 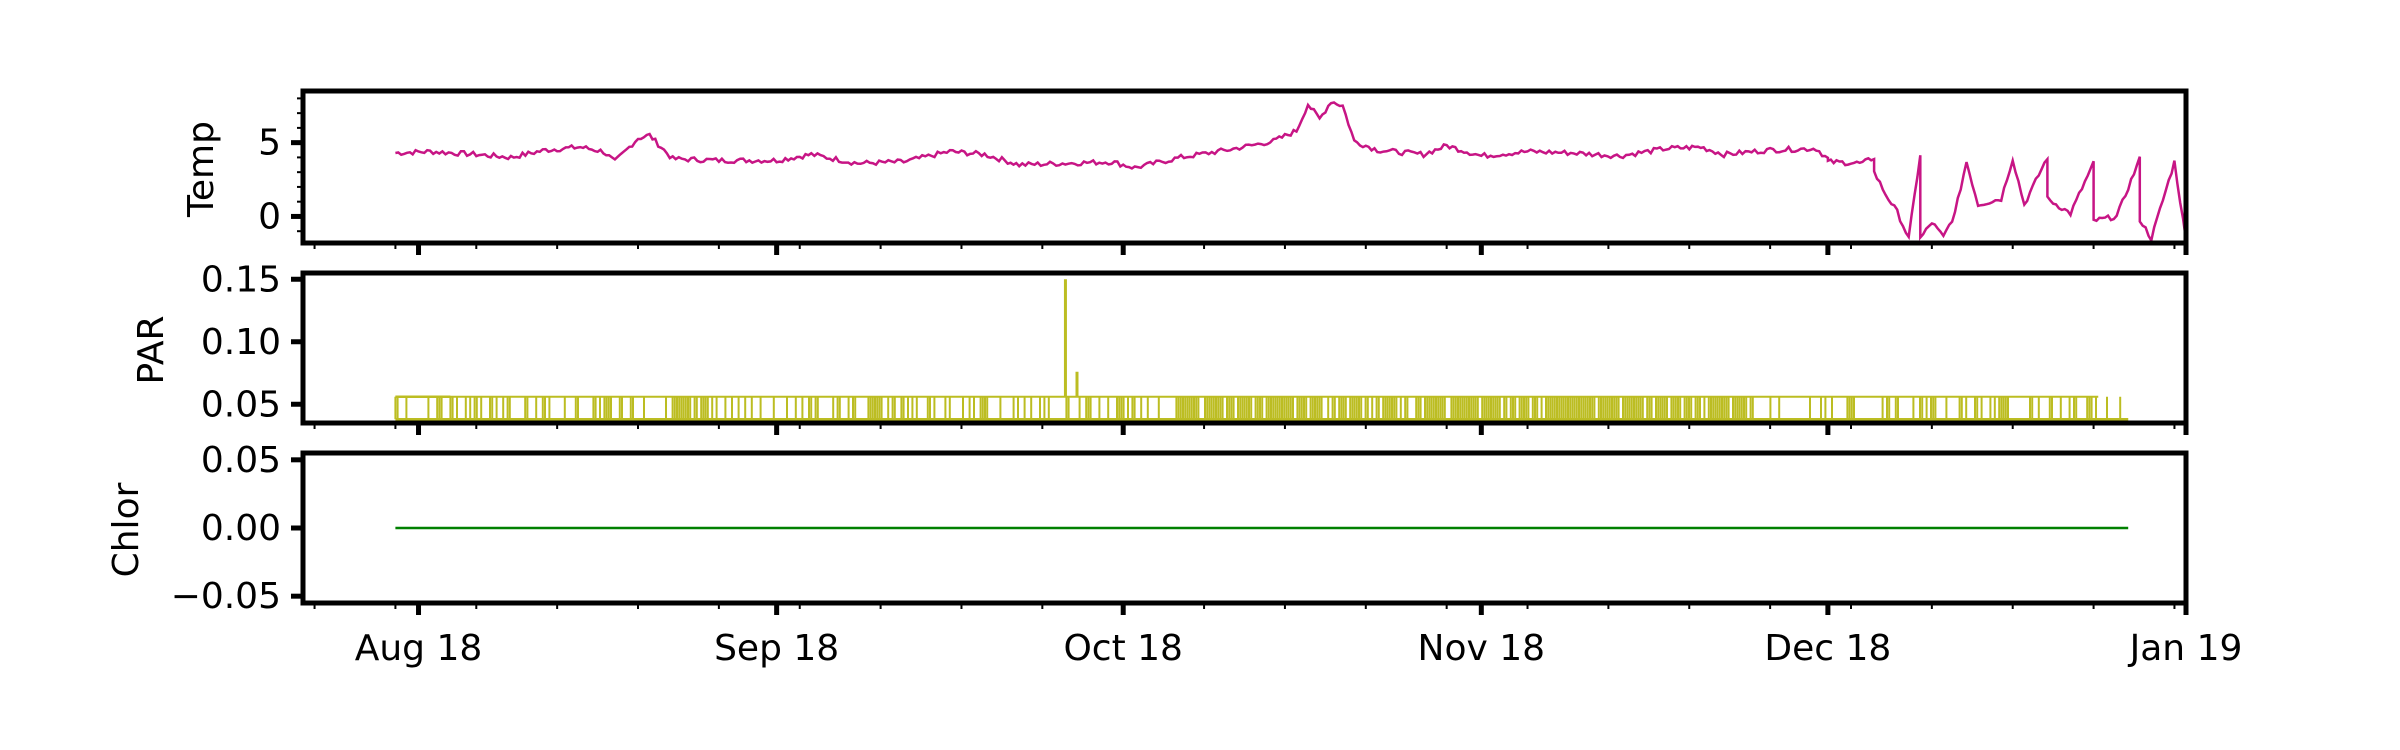 What do you see at coordinates (241, 342) in the screenshot?
I see `y-tick-label: 0.10` at bounding box center [241, 342].